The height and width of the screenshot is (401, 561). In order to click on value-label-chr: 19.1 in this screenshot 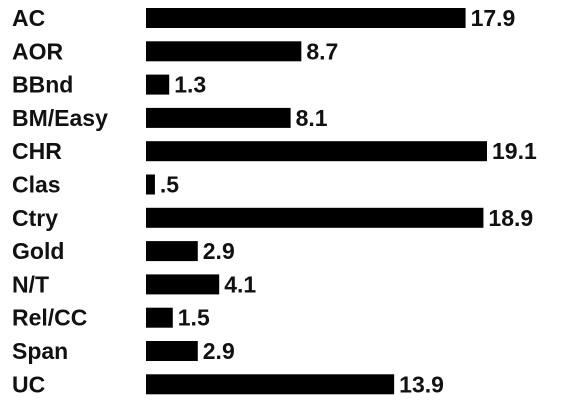, I will do `click(514, 151)`.